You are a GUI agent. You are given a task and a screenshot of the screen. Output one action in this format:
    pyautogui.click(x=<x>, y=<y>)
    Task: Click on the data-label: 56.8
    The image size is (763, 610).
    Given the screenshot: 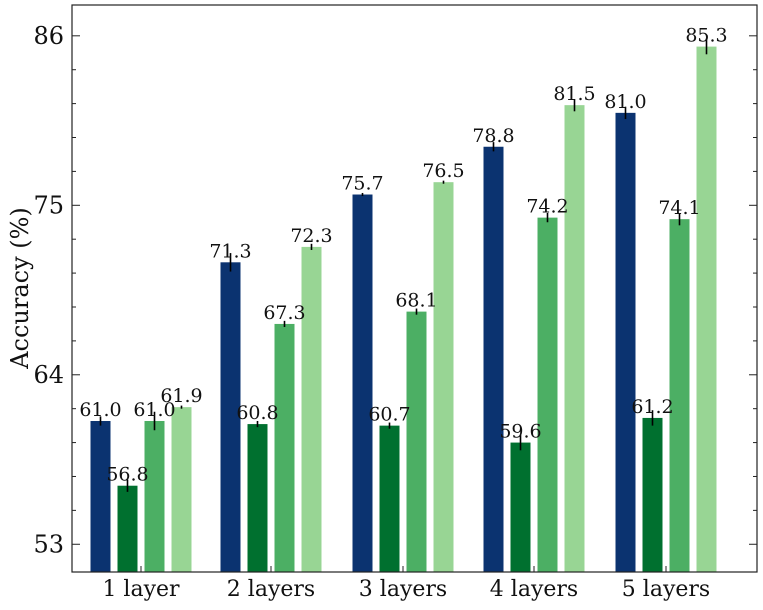 What is the action you would take?
    pyautogui.click(x=127, y=475)
    